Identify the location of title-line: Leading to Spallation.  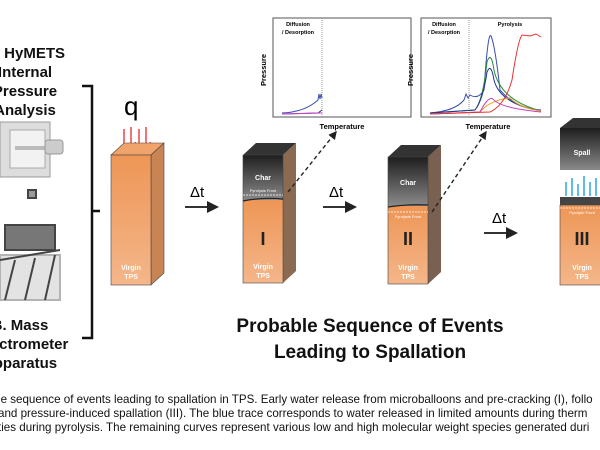
(370, 352).